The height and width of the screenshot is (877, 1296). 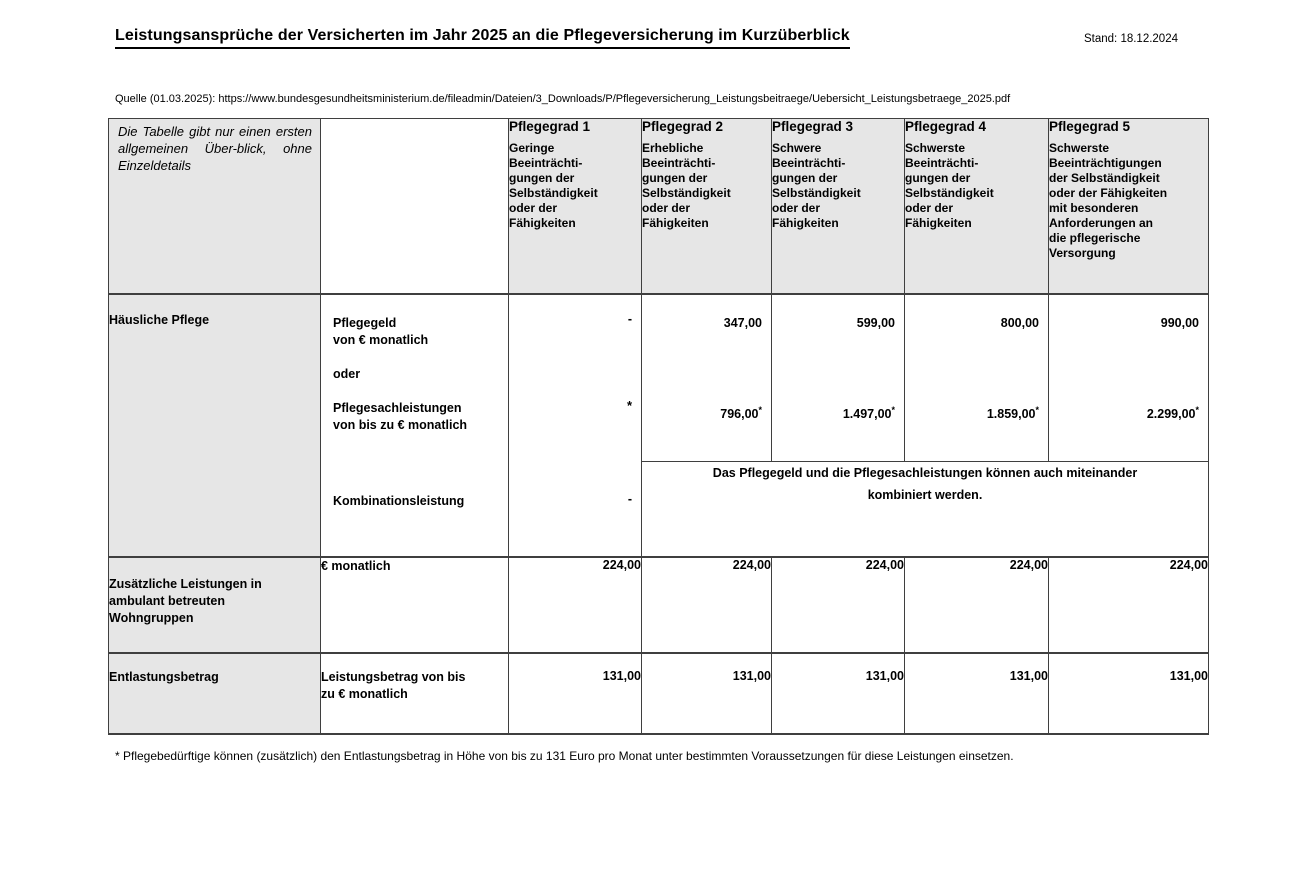 I want to click on wohngruppen-value-pg5: 224,00, so click(x=1128, y=604).